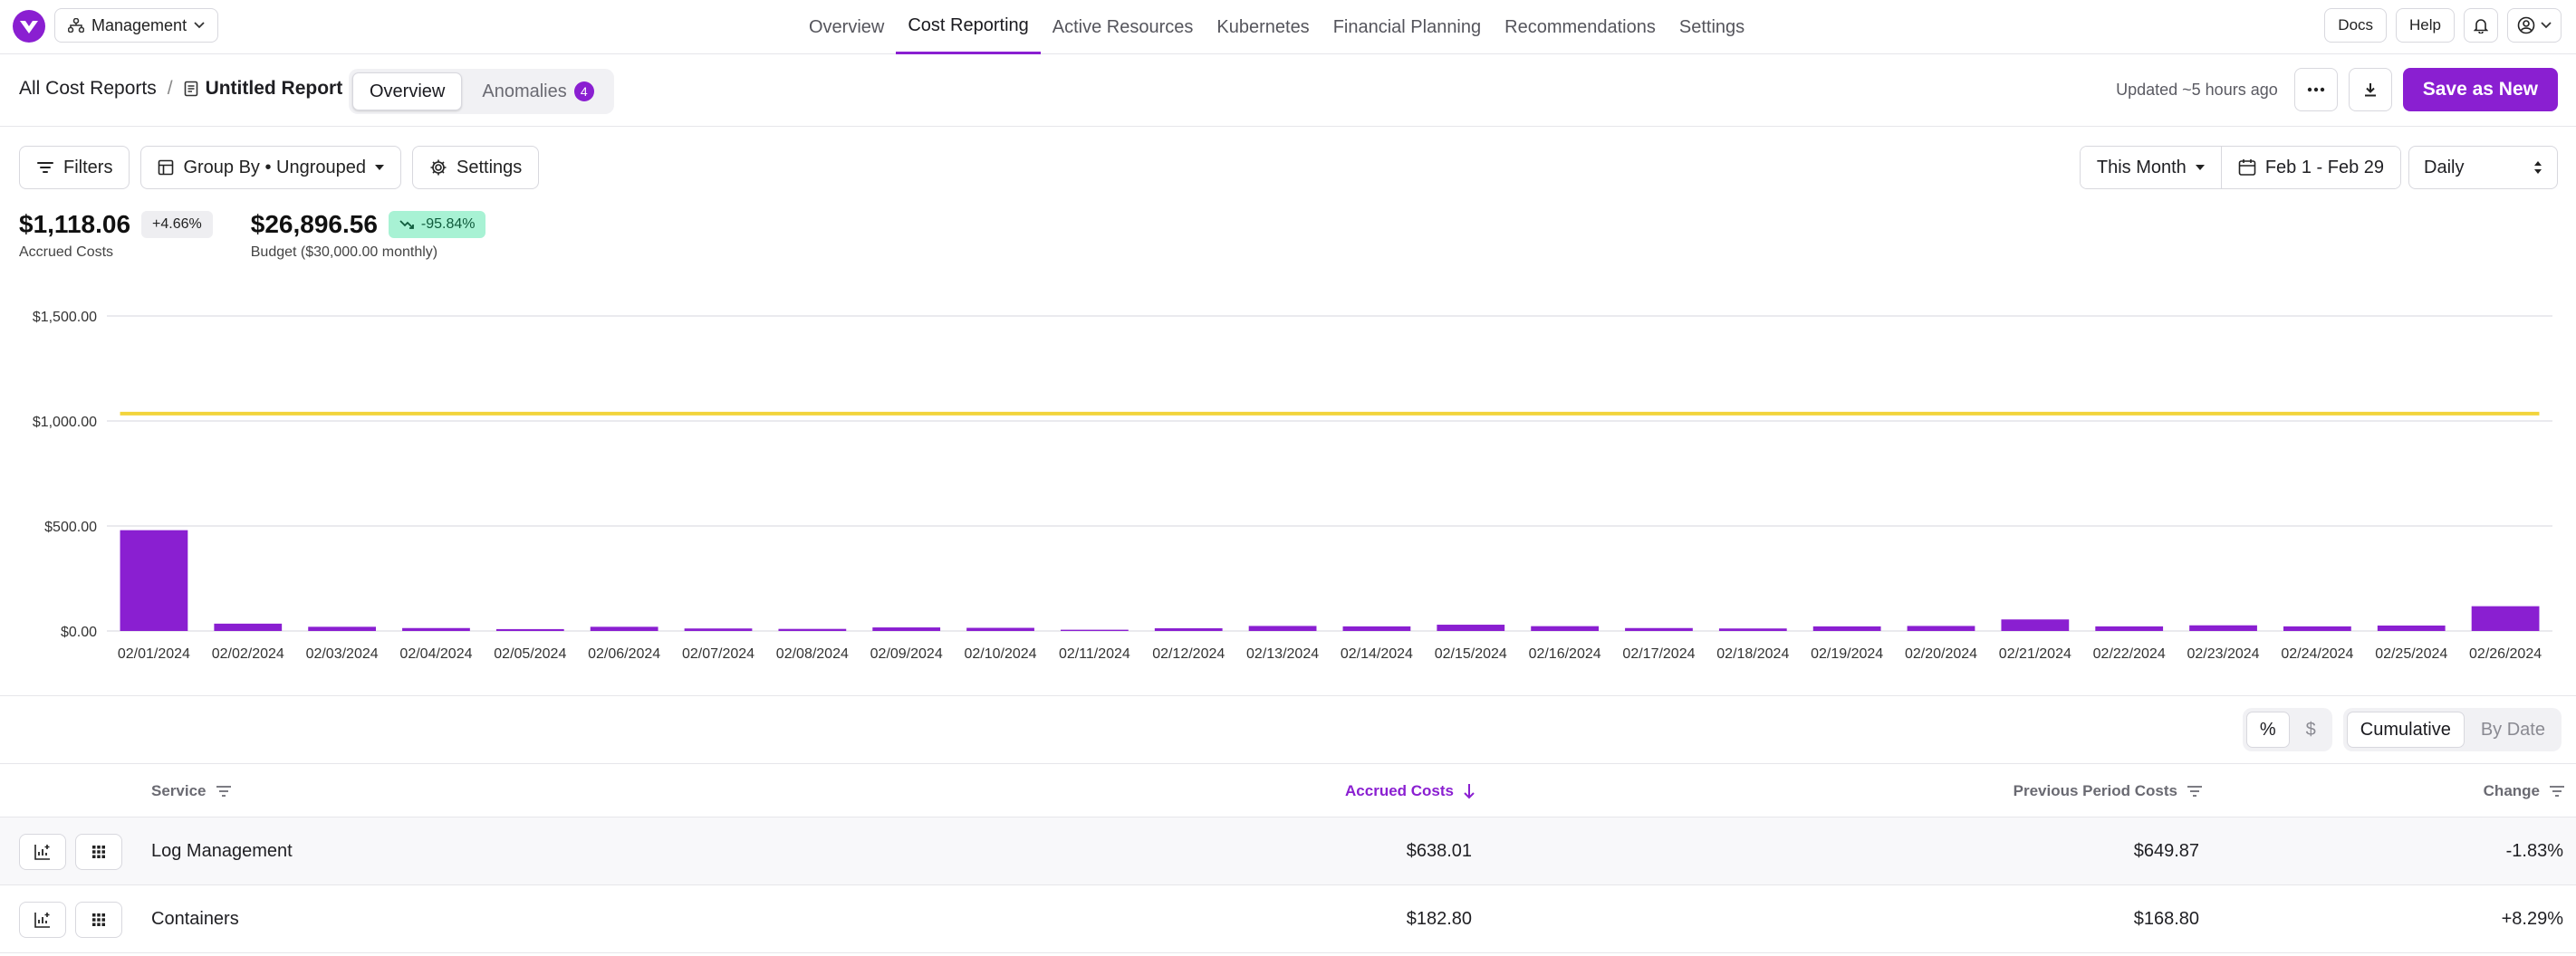  I want to click on add-chart-icon, so click(42, 852).